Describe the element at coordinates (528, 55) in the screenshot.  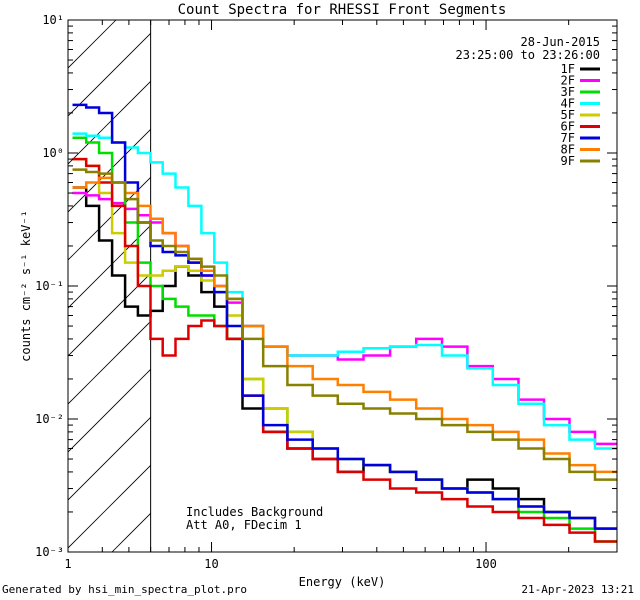
I see `time-range-label: 23:25:00 to 23:26:00` at that location.